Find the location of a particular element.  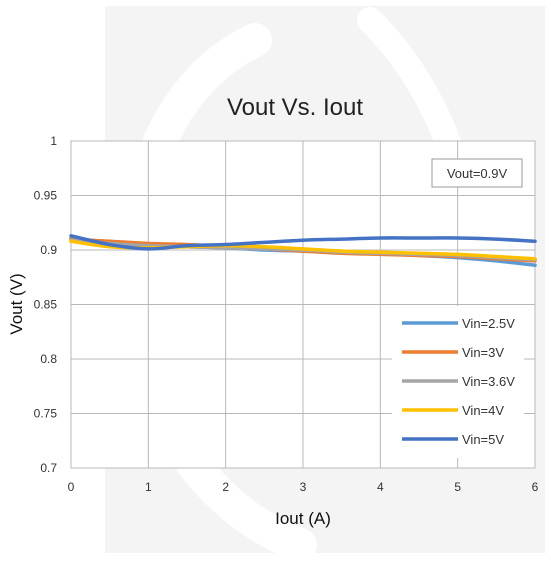

y-tick-label: 0.85 is located at coordinates (46, 305).